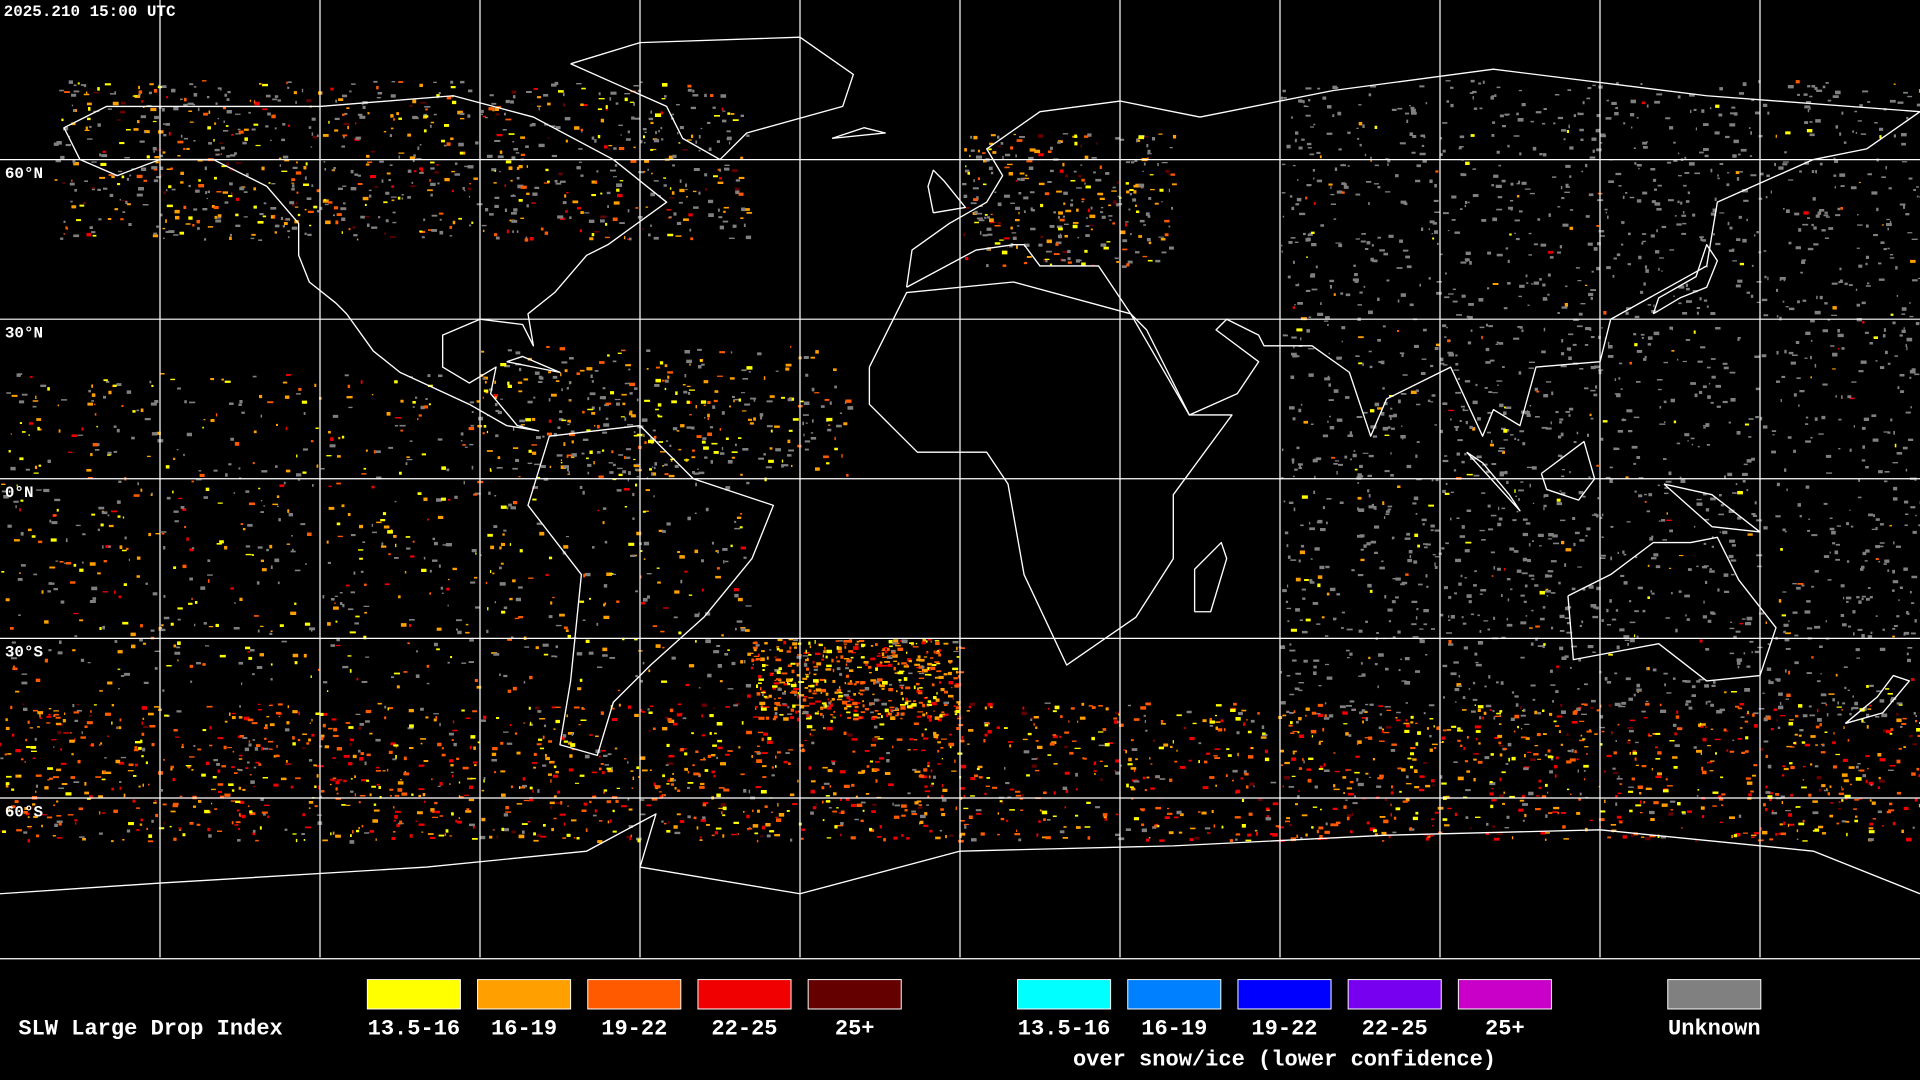 This screenshot has height=1080, width=1920. Describe the element at coordinates (24, 653) in the screenshot. I see `latitude-label: 30°S` at that location.